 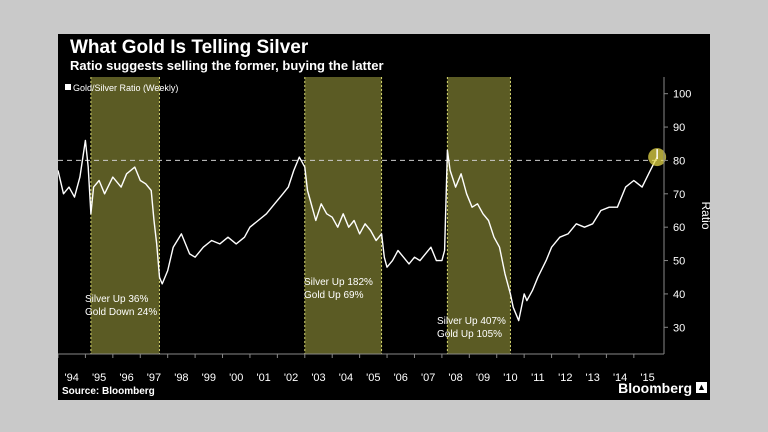 I want to click on y-tick-label-80: 80, so click(x=679, y=161).